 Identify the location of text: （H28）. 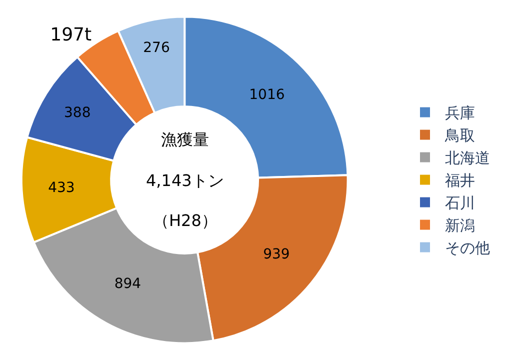
(185, 220).